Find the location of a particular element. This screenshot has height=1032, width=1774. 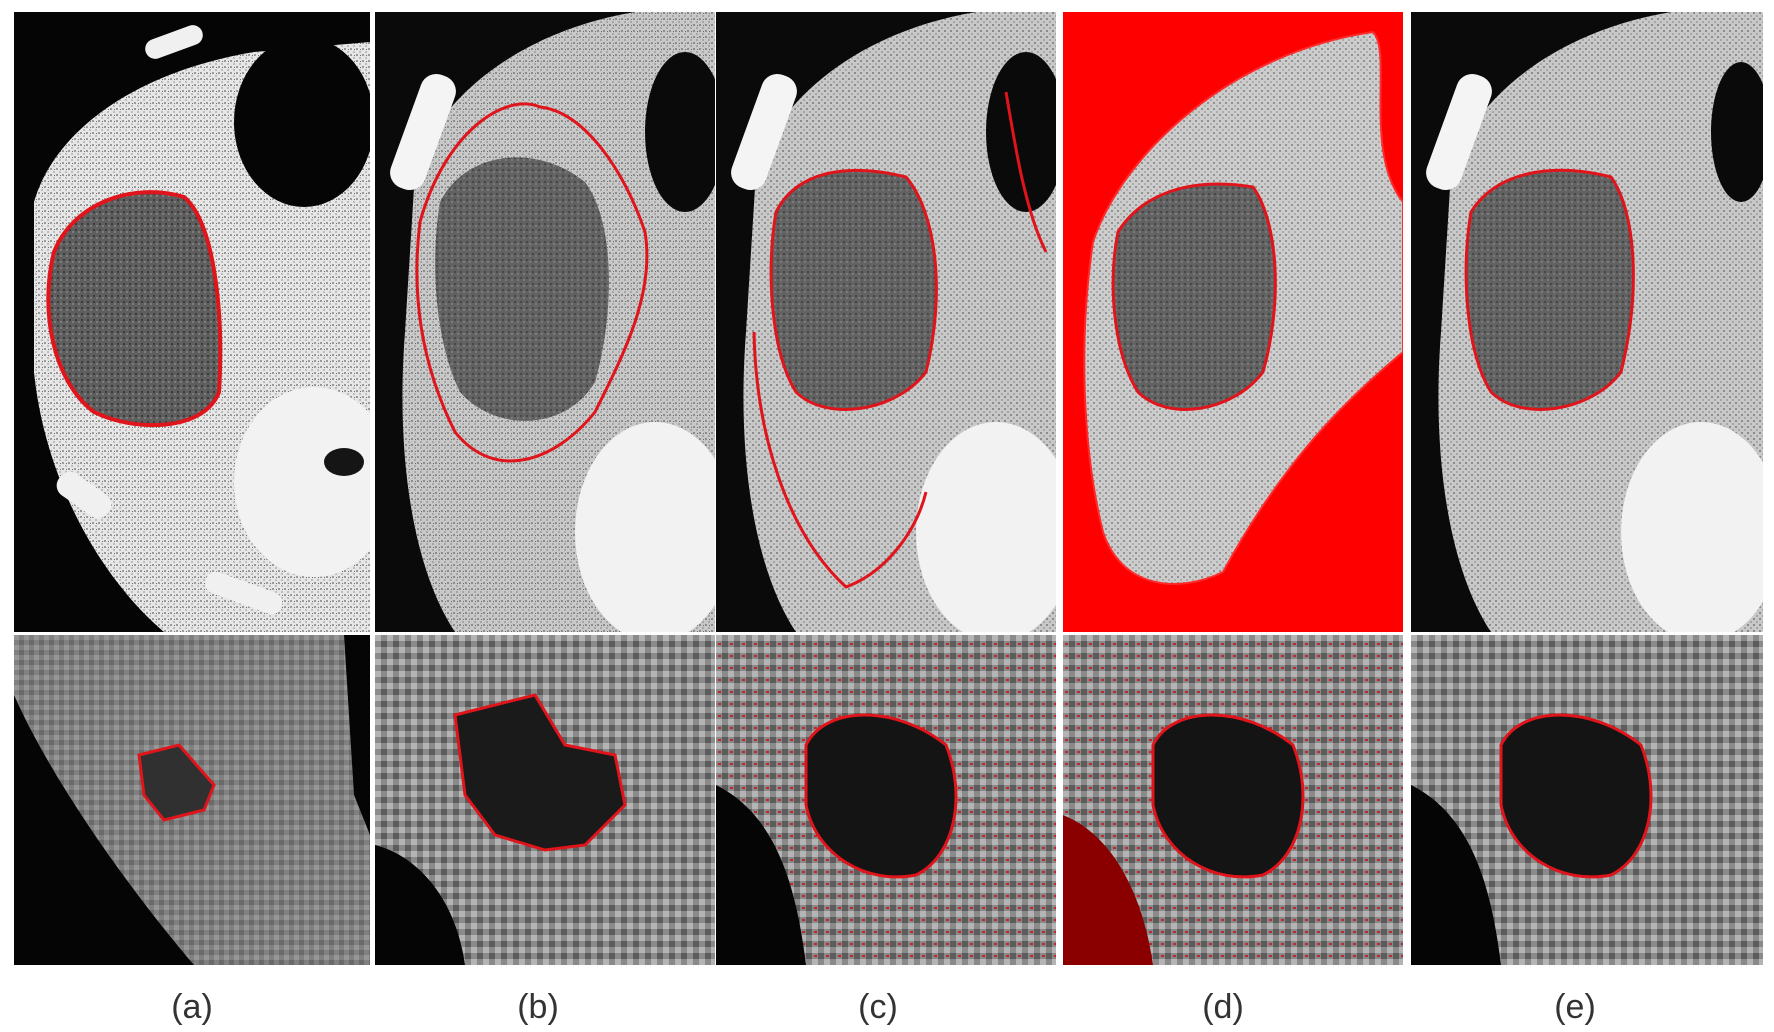

ct-zoom-d is located at coordinates (1233, 800).